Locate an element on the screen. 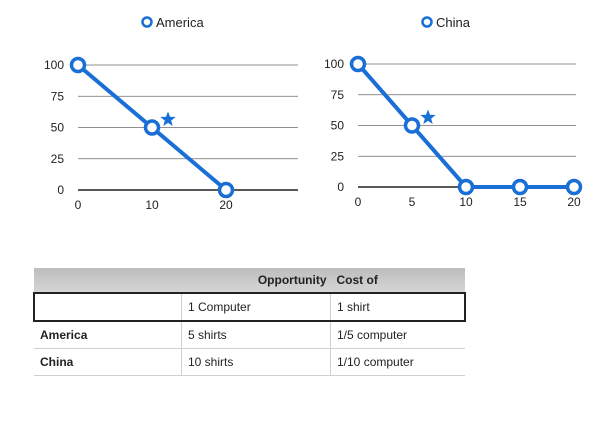 Image resolution: width=616 pixels, height=424 pixels. x-tick-label: 5 is located at coordinates (412, 202).